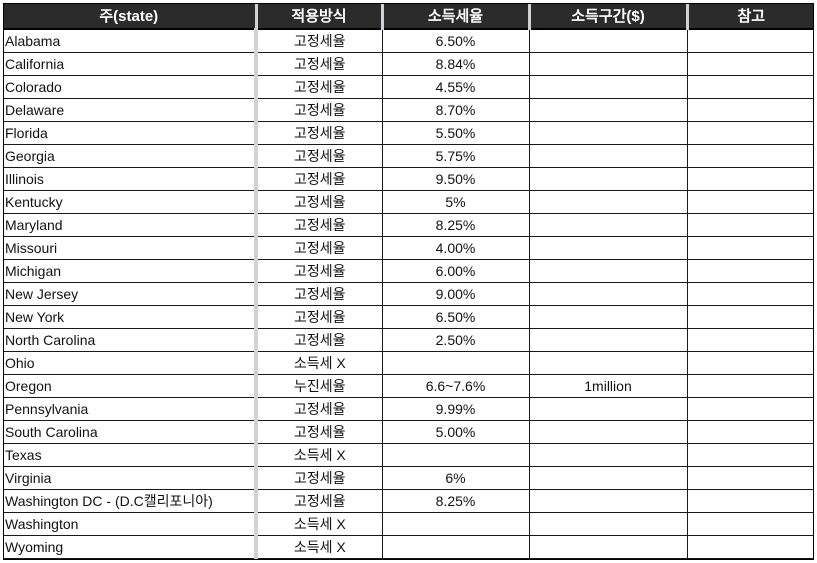 Image resolution: width=817 pixels, height=563 pixels. Describe the element at coordinates (456, 432) in the screenshot. I see `cell-rate: 5.00%` at that location.